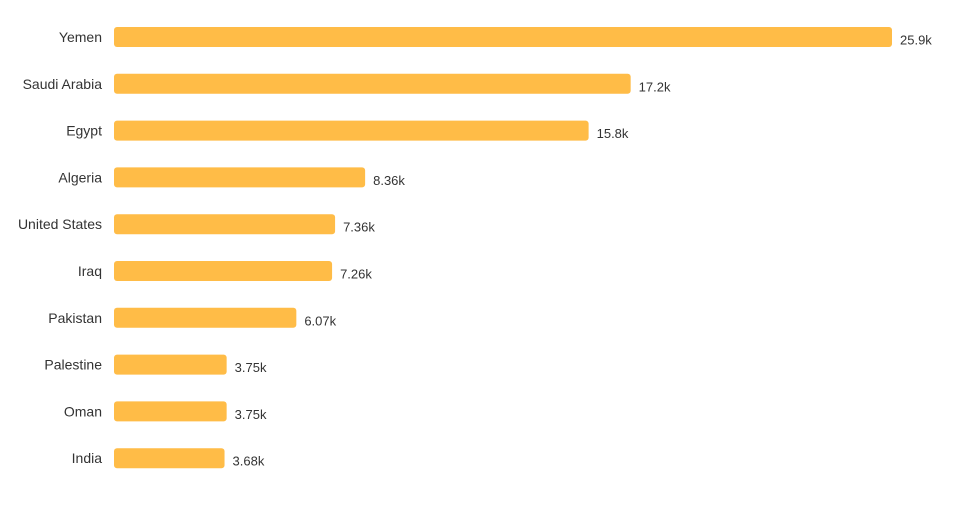 This screenshot has height=518, width=955. I want to click on category-label: Oman, so click(83, 411).